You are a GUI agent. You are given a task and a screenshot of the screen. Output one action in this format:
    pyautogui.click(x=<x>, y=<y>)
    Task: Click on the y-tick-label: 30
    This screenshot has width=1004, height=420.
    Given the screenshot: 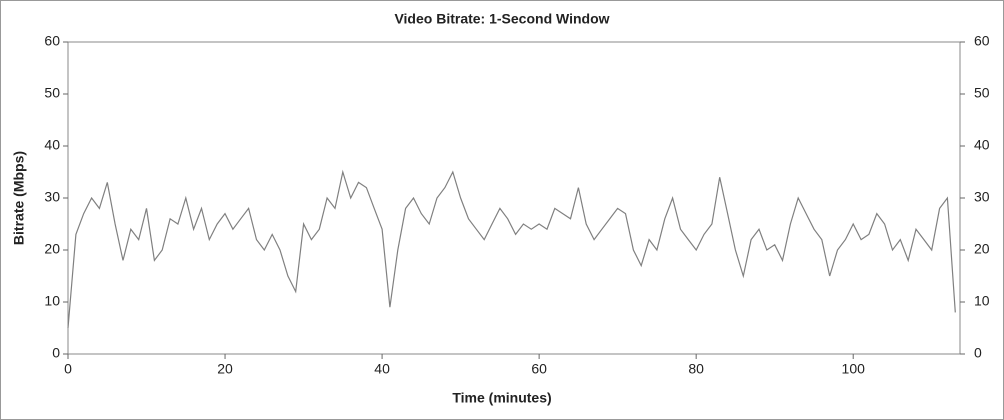 What is the action you would take?
    pyautogui.click(x=52, y=197)
    